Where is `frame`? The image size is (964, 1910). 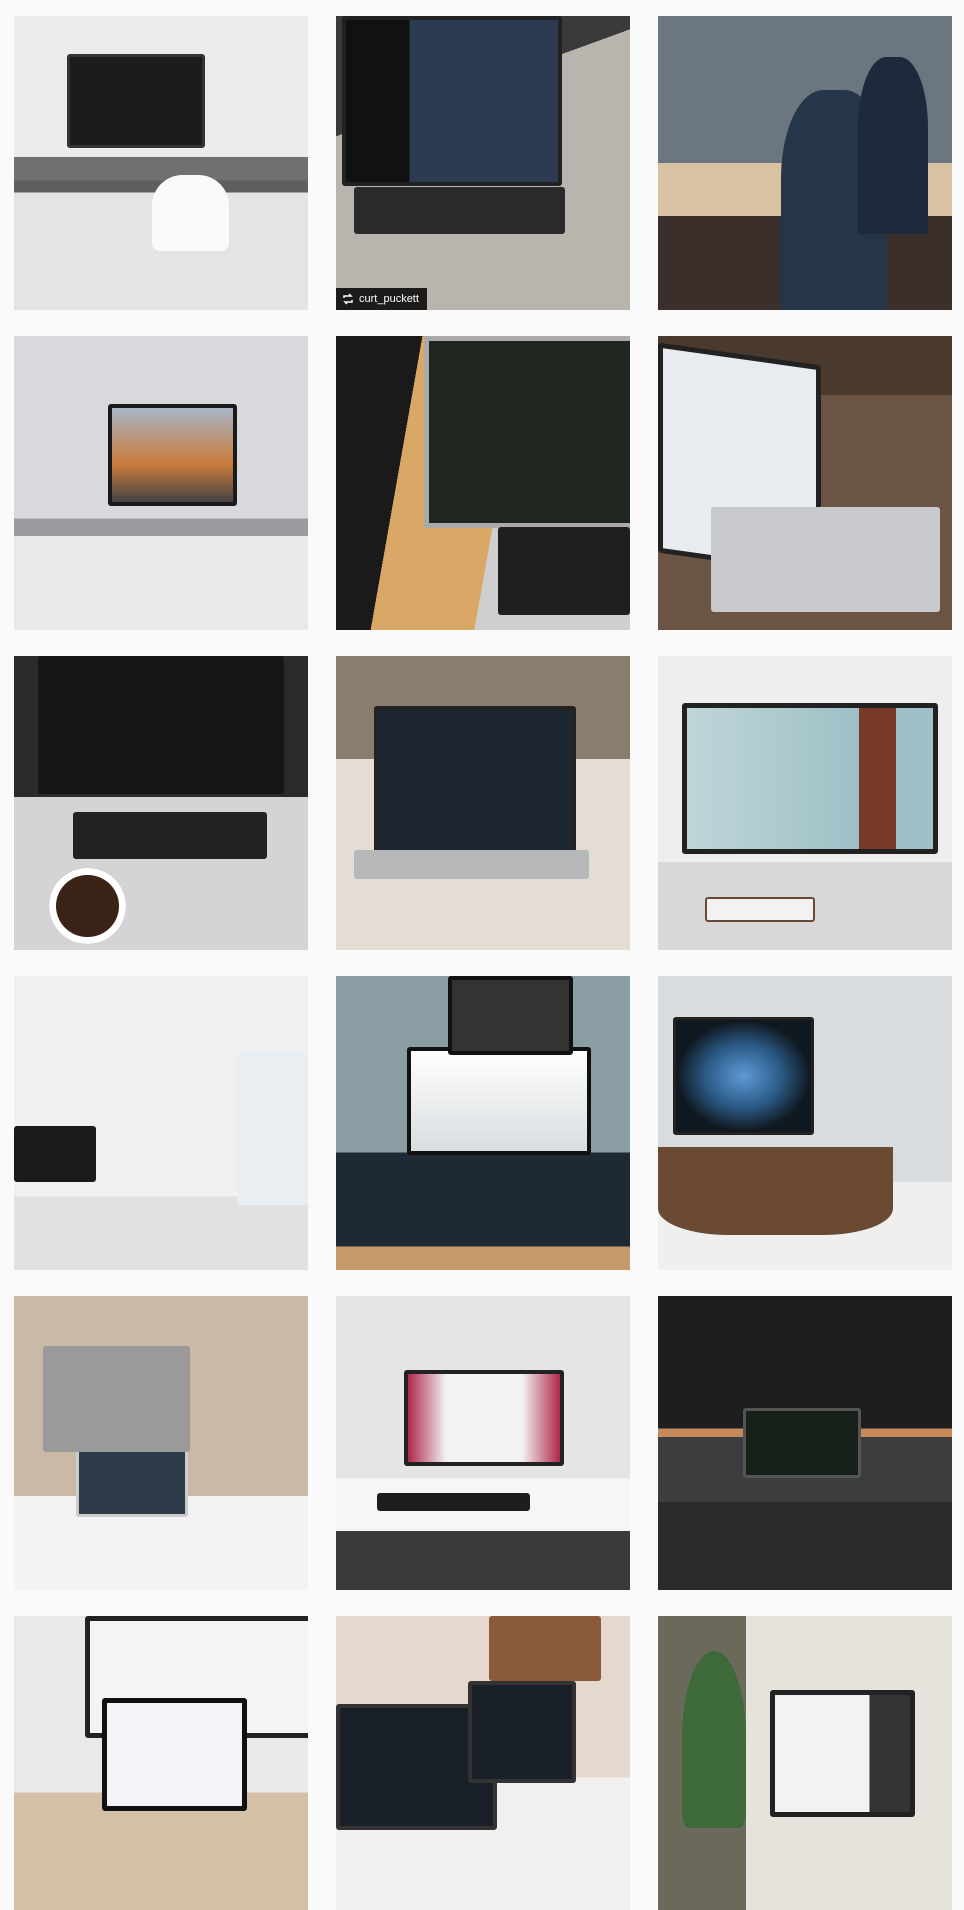
frame is located at coordinates (510, 1015).